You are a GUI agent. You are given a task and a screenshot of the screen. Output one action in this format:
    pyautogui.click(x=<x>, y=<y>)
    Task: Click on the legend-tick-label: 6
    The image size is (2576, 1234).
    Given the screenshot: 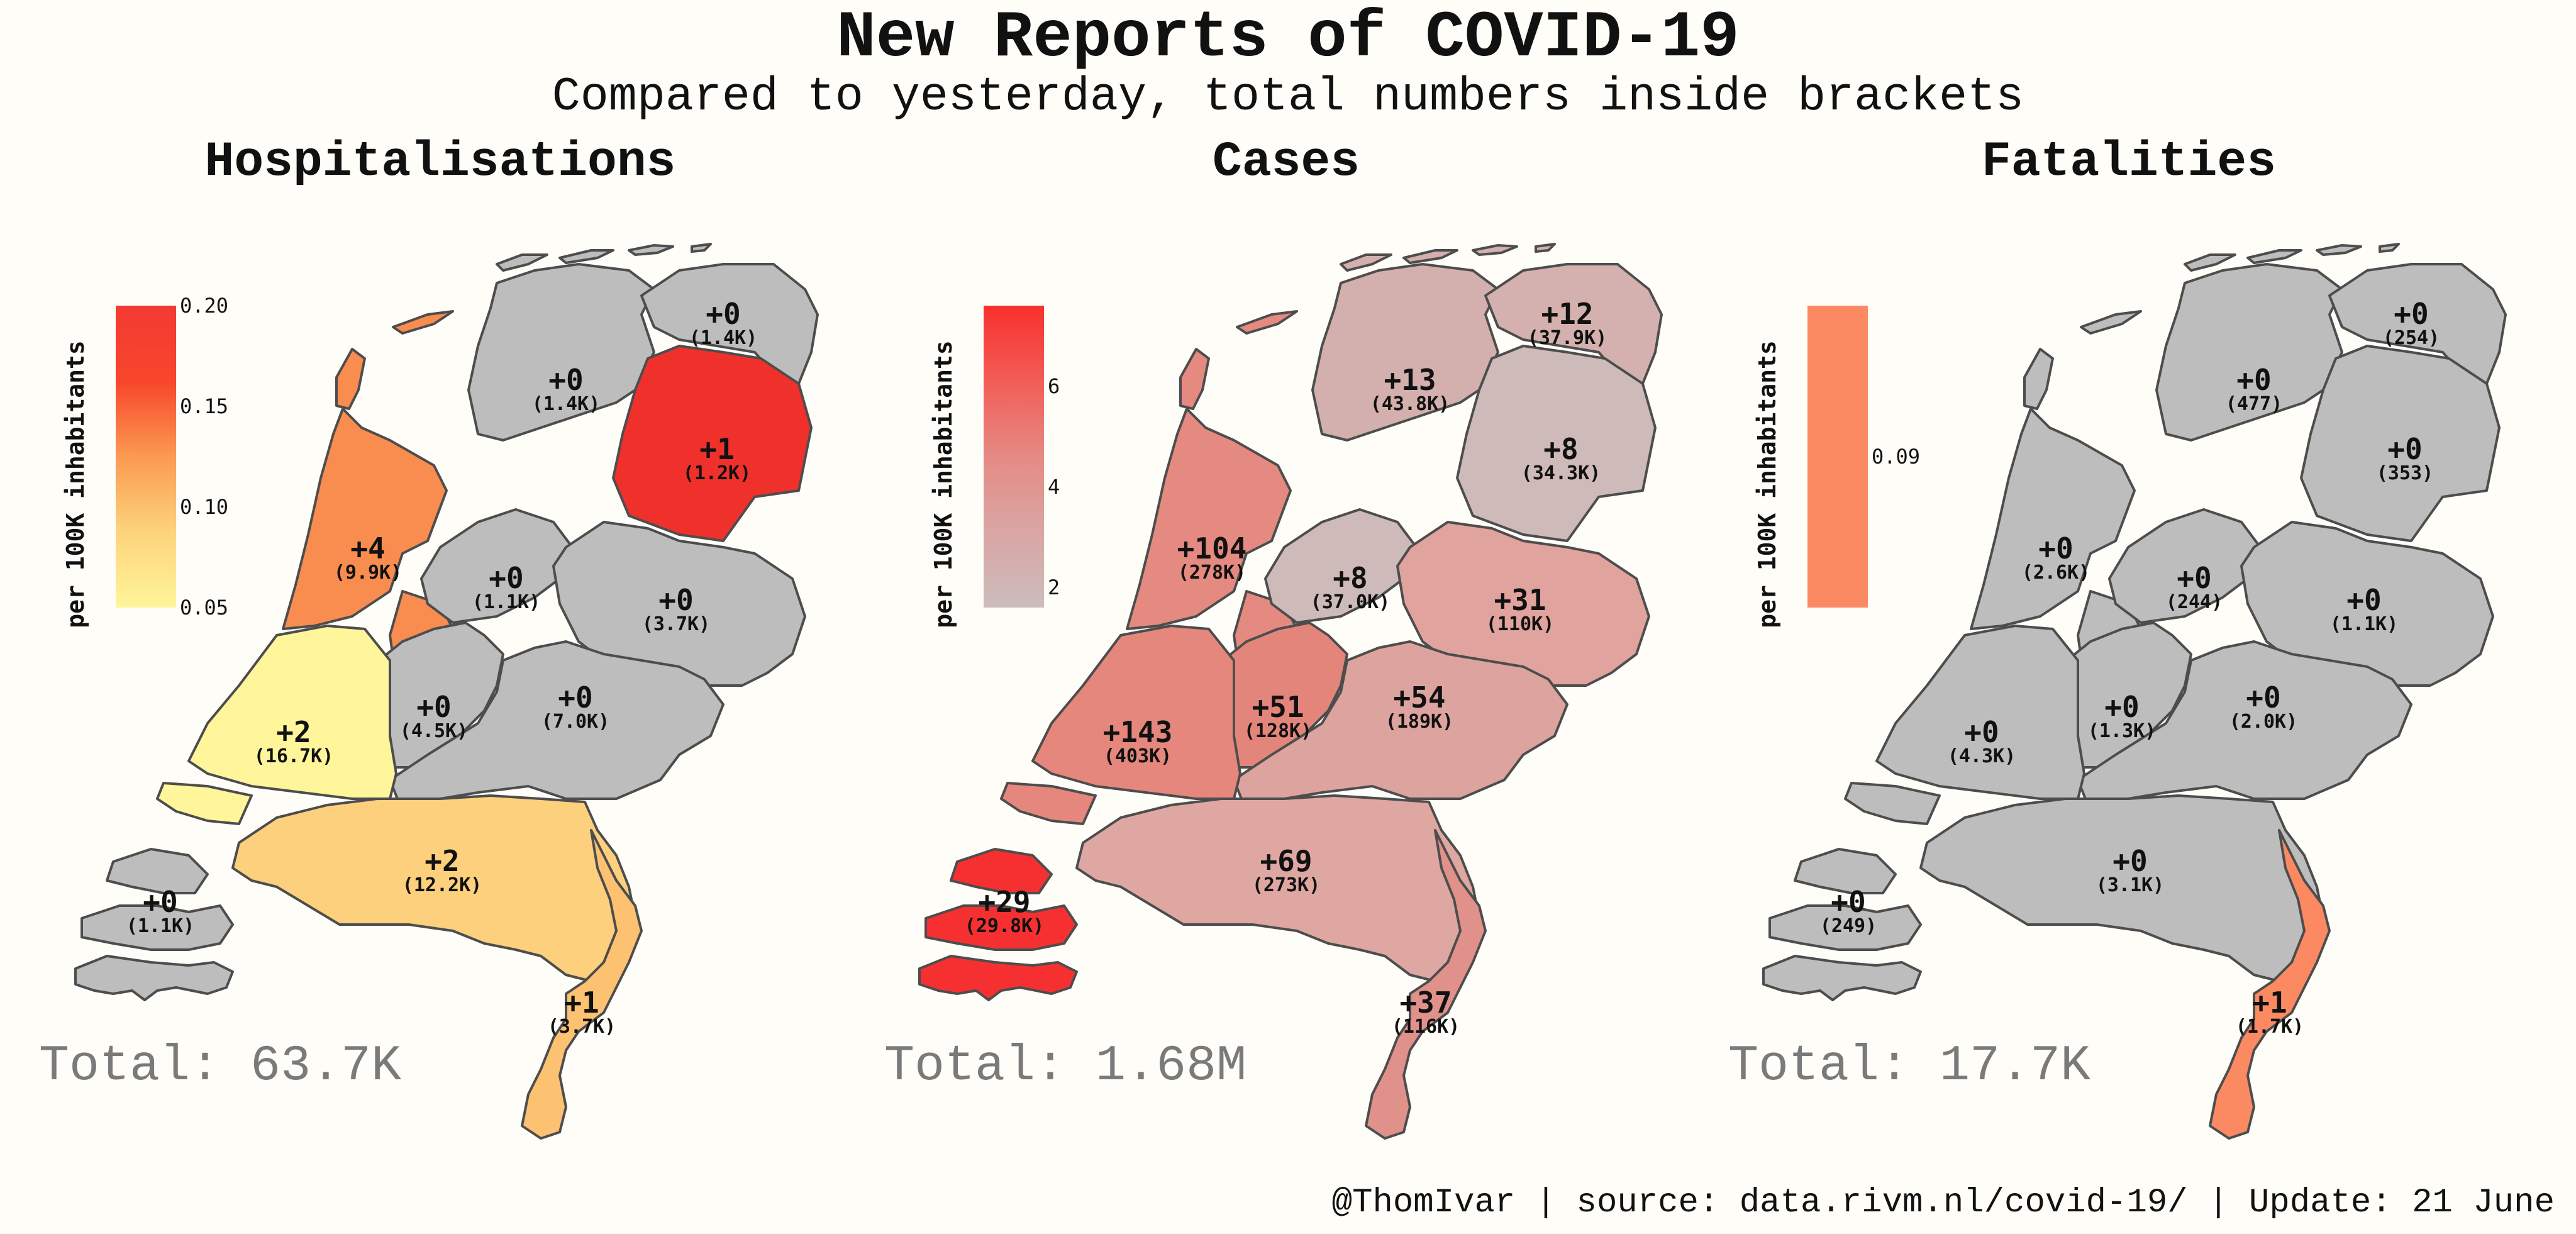 What is the action you would take?
    pyautogui.click(x=1054, y=386)
    